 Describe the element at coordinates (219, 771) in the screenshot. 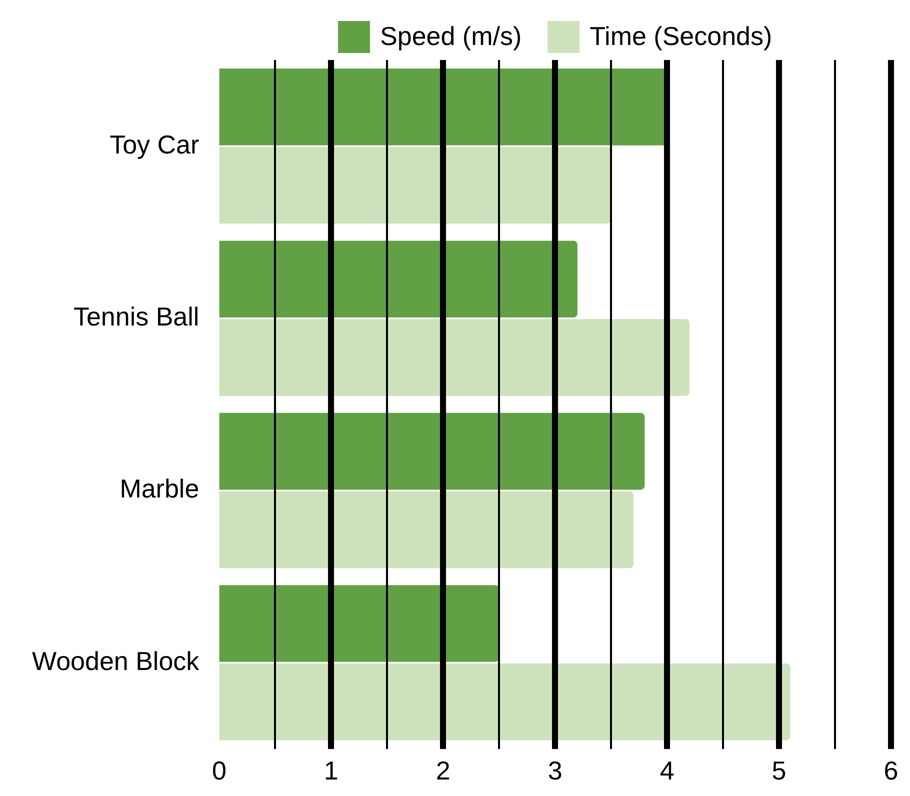

I see `x-tick-label: 0` at that location.